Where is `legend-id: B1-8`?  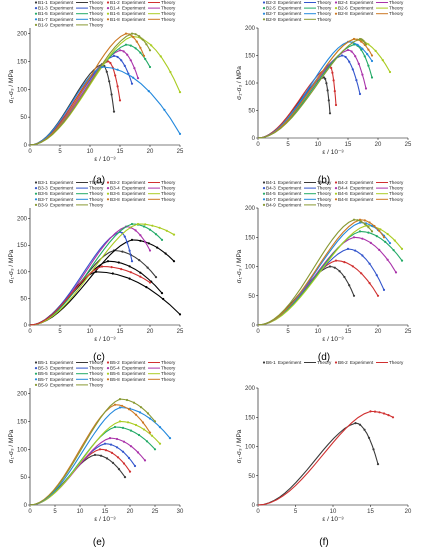
legend-id: B1-8 is located at coordinates (115, 19).